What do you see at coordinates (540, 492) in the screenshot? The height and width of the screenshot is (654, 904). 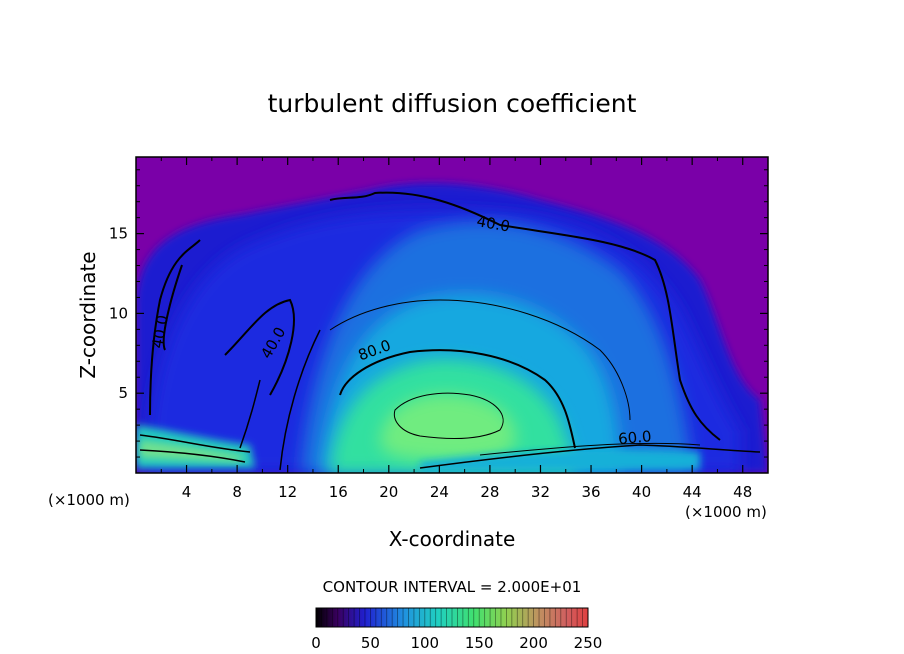 I see `x-tick-label: 32` at bounding box center [540, 492].